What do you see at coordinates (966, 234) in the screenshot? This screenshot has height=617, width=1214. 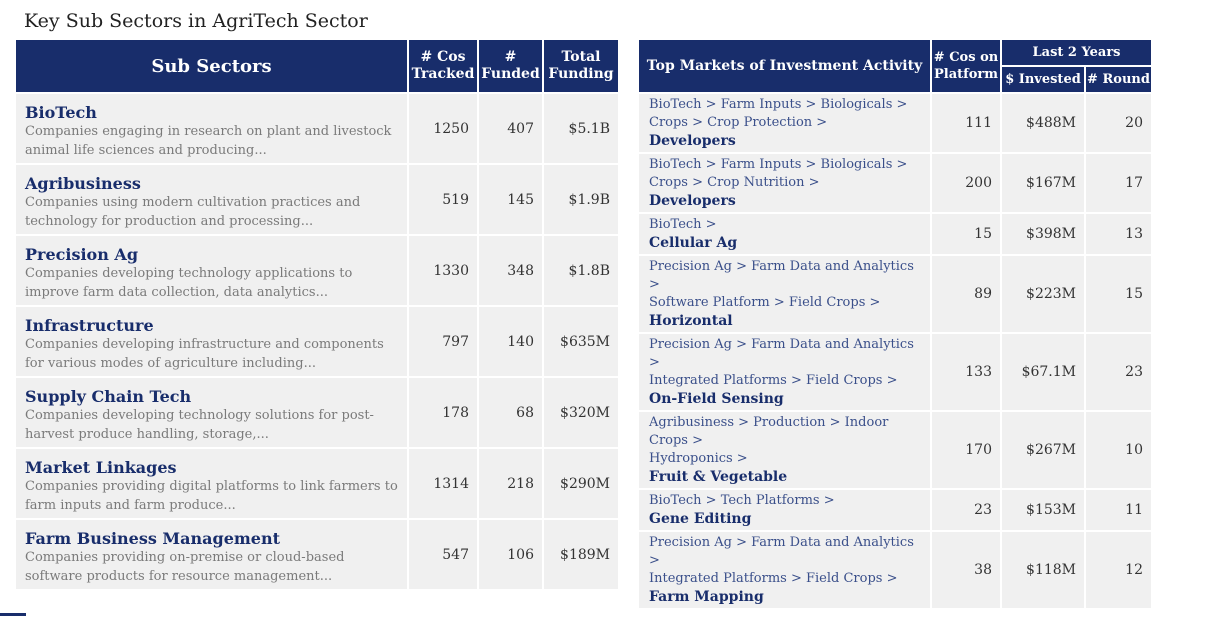 I see `cos-on-platform-value: 15` at bounding box center [966, 234].